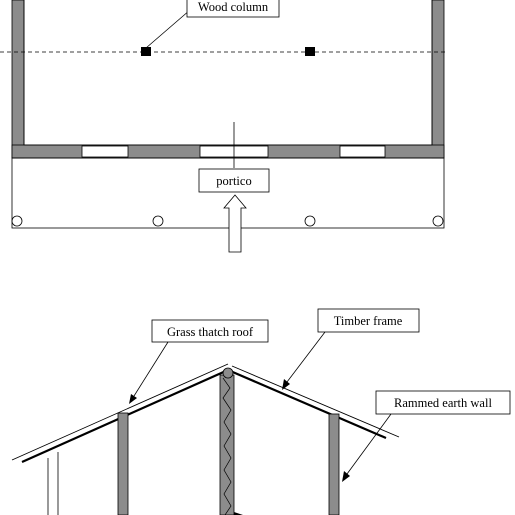 The height and width of the screenshot is (515, 515). Describe the element at coordinates (235, 223) in the screenshot. I see `entrance-arrow` at that location.